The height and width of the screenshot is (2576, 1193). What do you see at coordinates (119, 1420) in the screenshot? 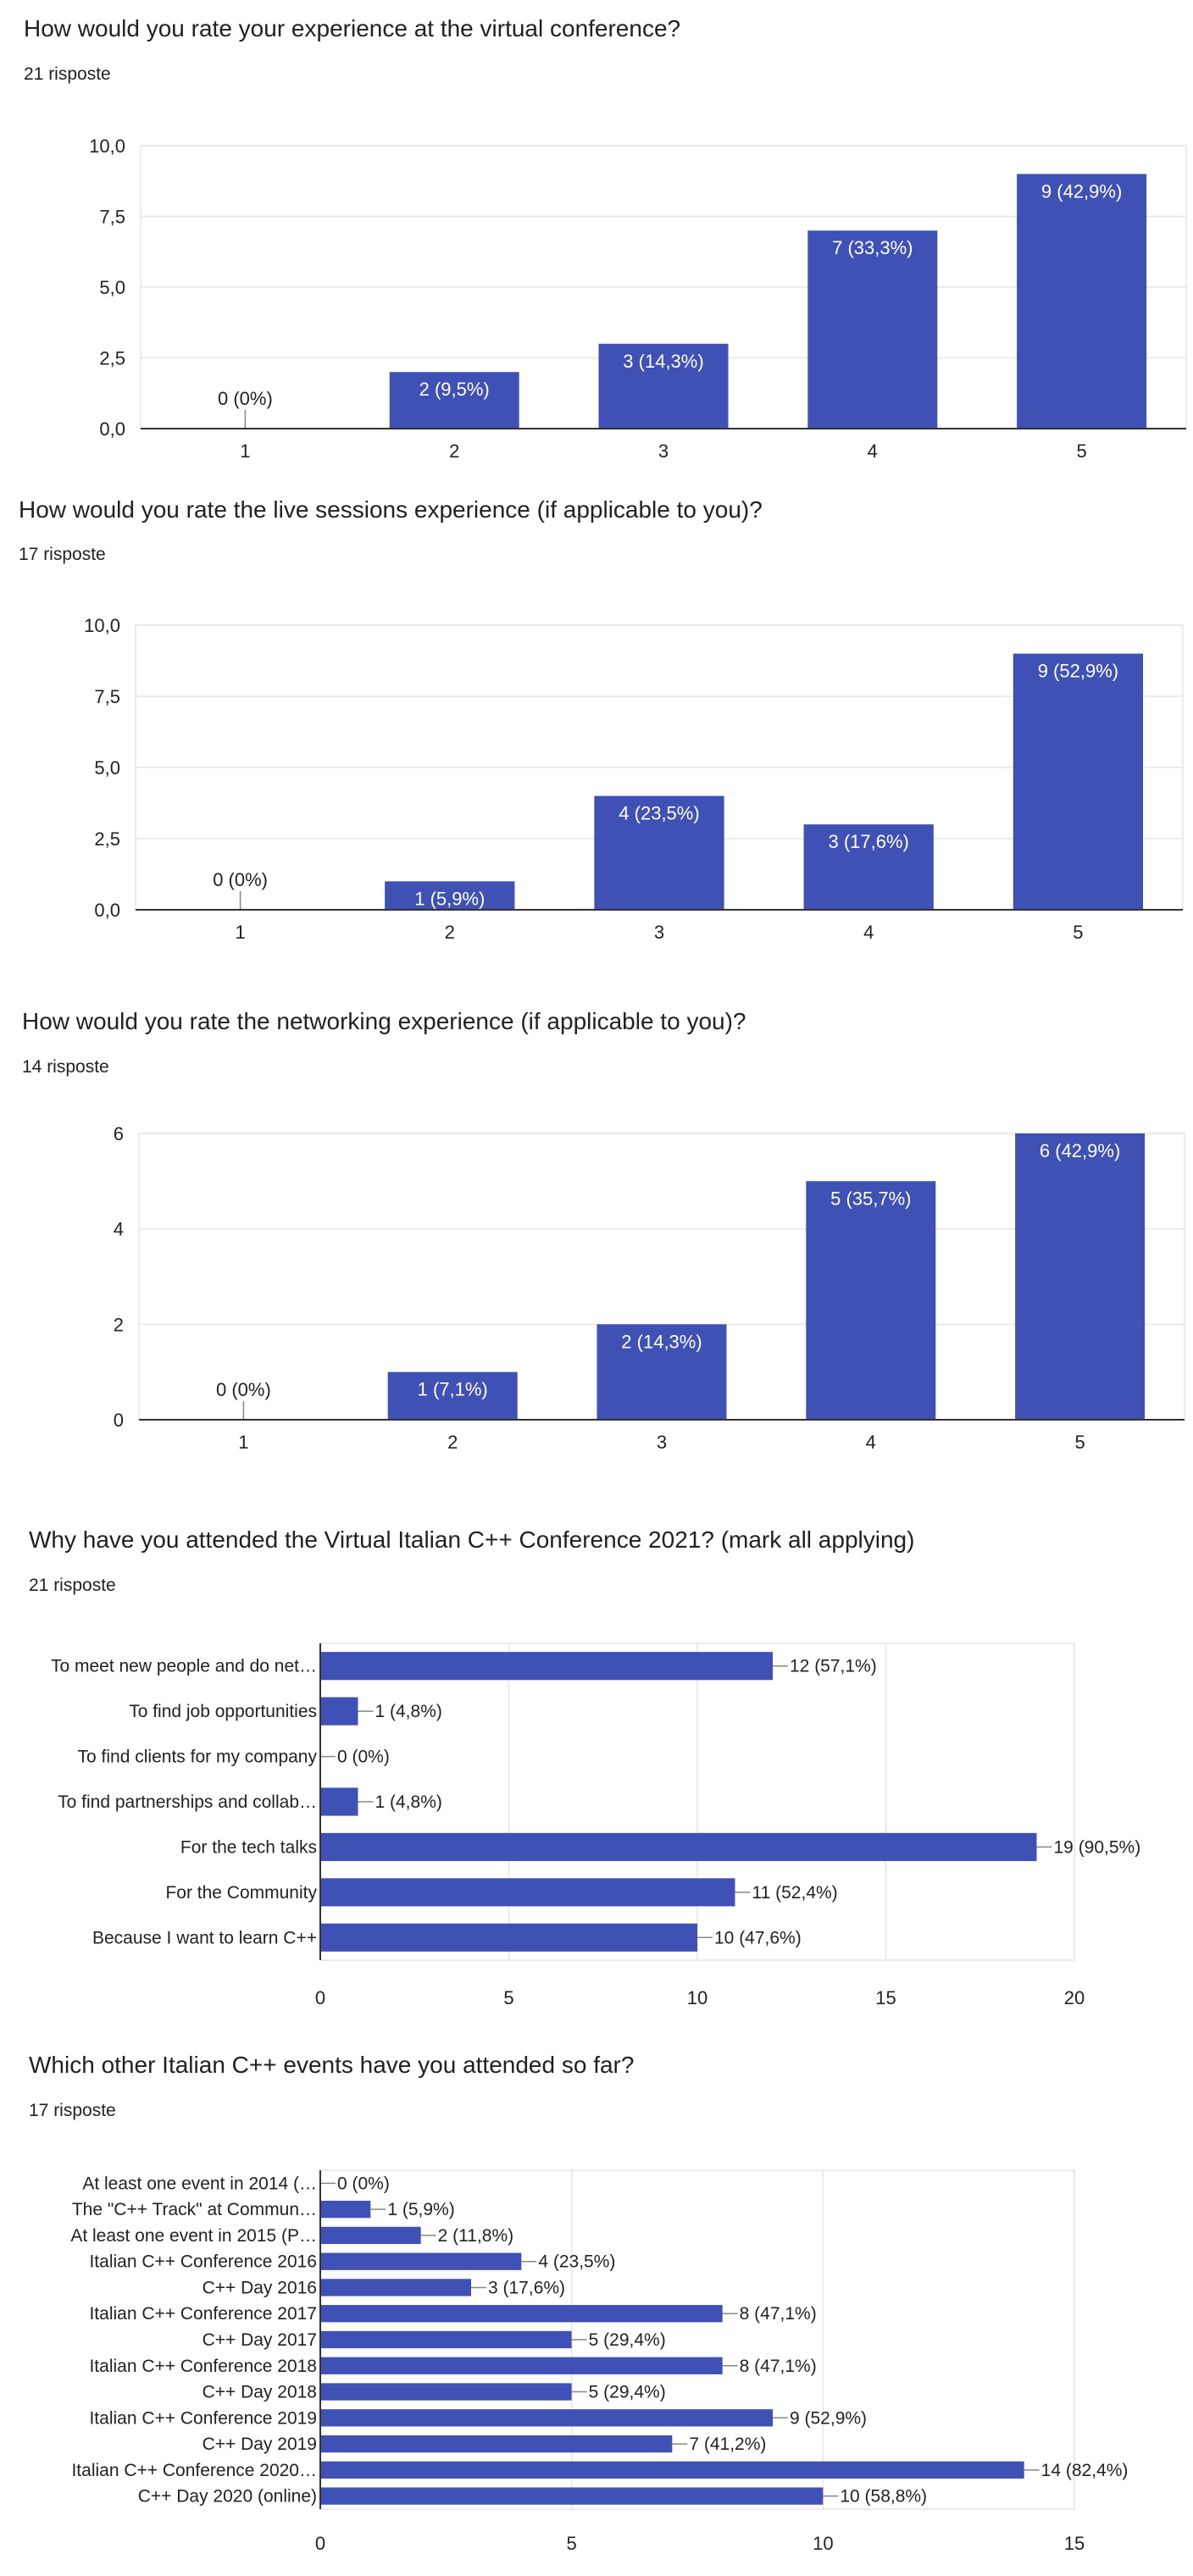
I see `y-tick-label: 0` at bounding box center [119, 1420].